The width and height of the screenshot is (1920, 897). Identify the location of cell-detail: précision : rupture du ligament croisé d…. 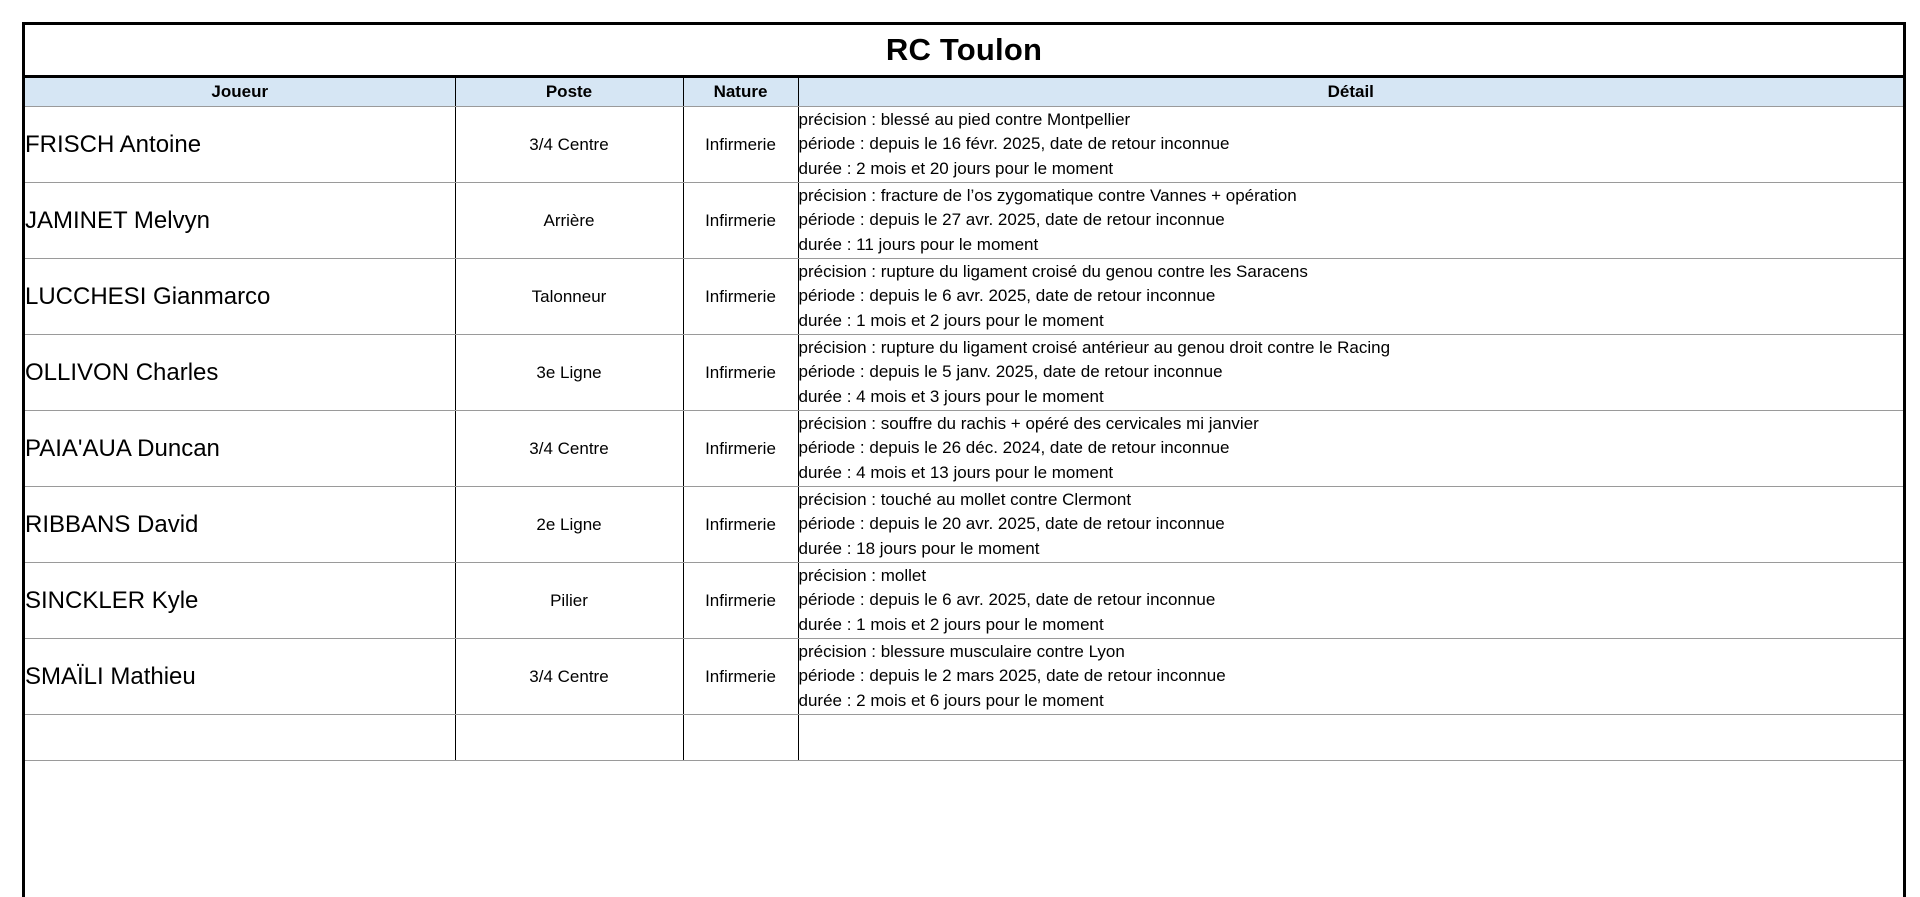
(1350, 296).